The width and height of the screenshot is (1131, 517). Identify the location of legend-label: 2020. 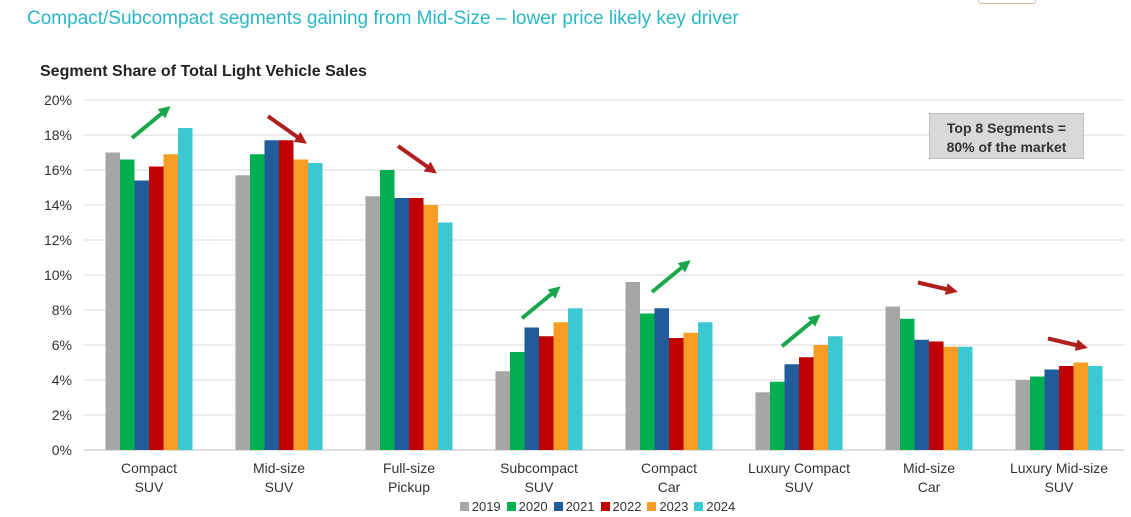
(533, 506).